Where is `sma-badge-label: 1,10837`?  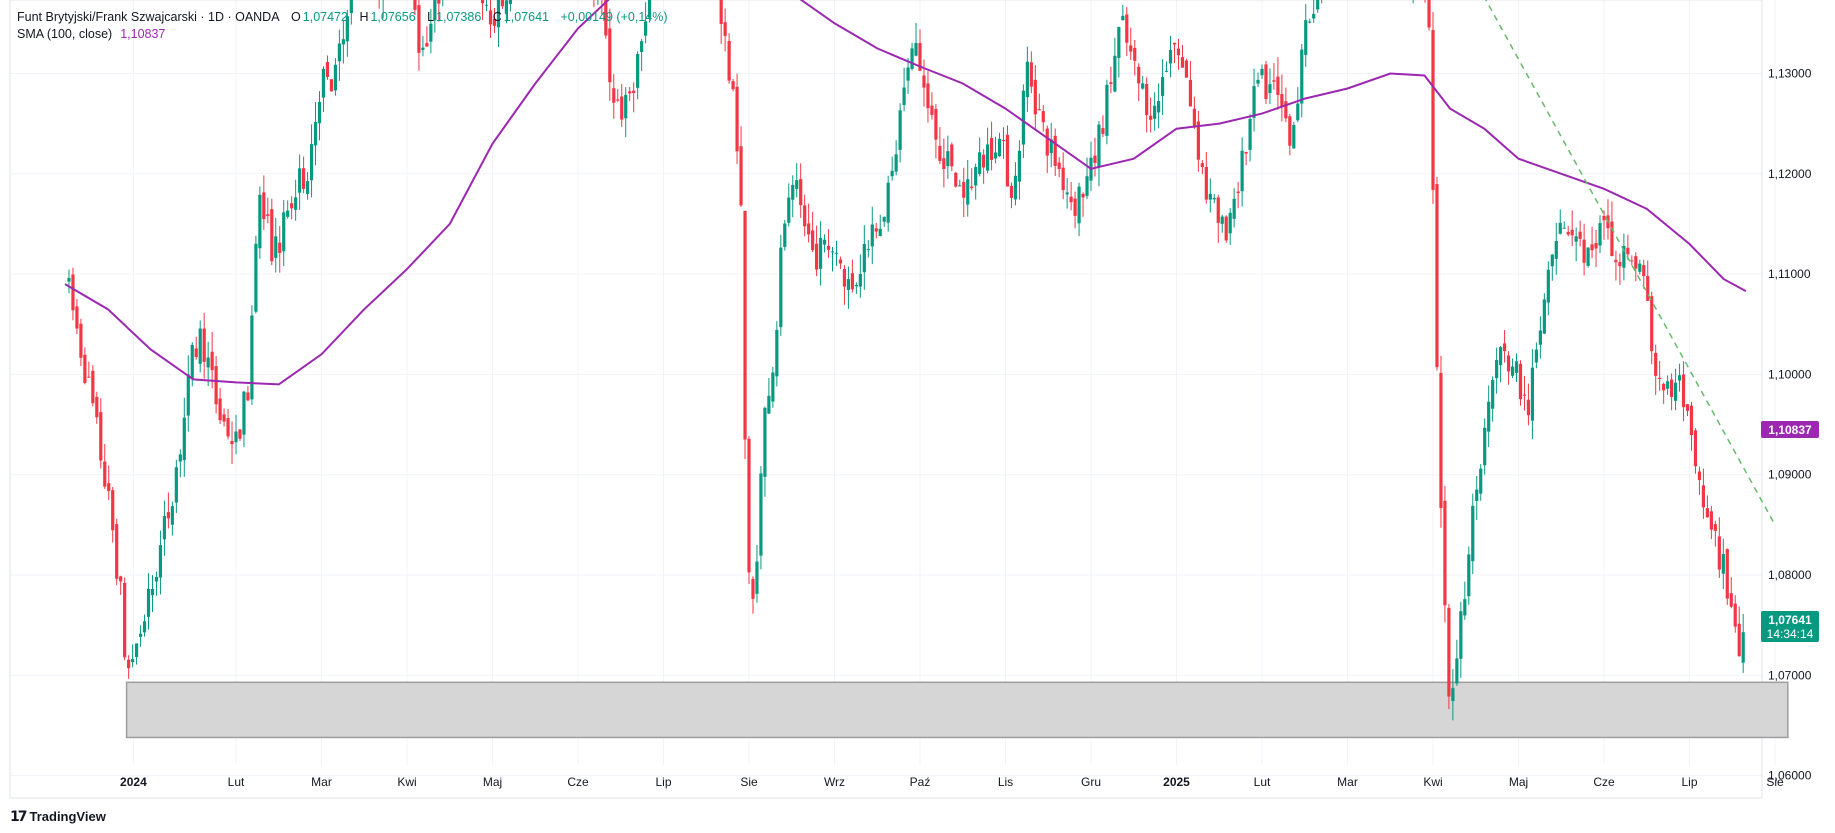 sma-badge-label: 1,10837 is located at coordinates (1790, 430).